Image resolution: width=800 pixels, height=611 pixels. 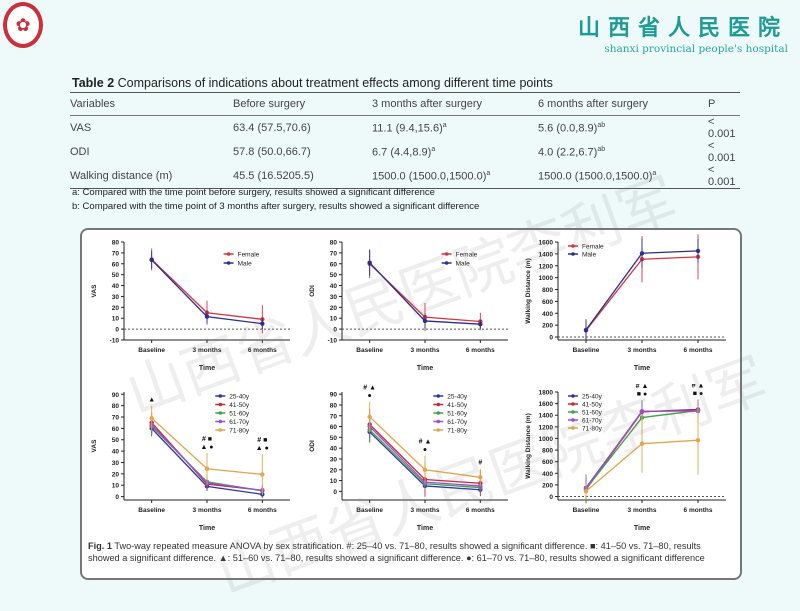 I want to click on y-tick-label: 600, so click(x=547, y=462).